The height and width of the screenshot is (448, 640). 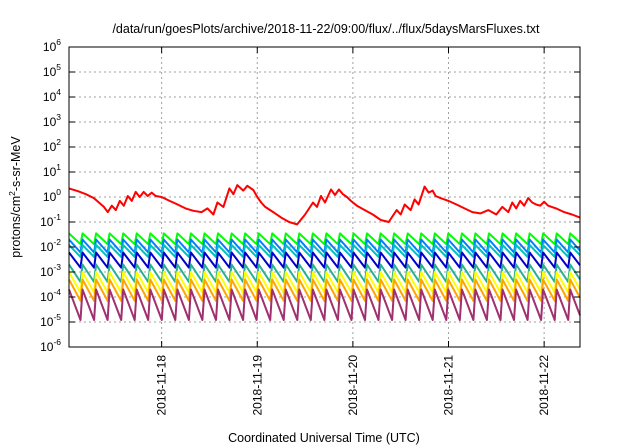 I want to click on y-tick-label-exp: 0, so click(x=58, y=192).